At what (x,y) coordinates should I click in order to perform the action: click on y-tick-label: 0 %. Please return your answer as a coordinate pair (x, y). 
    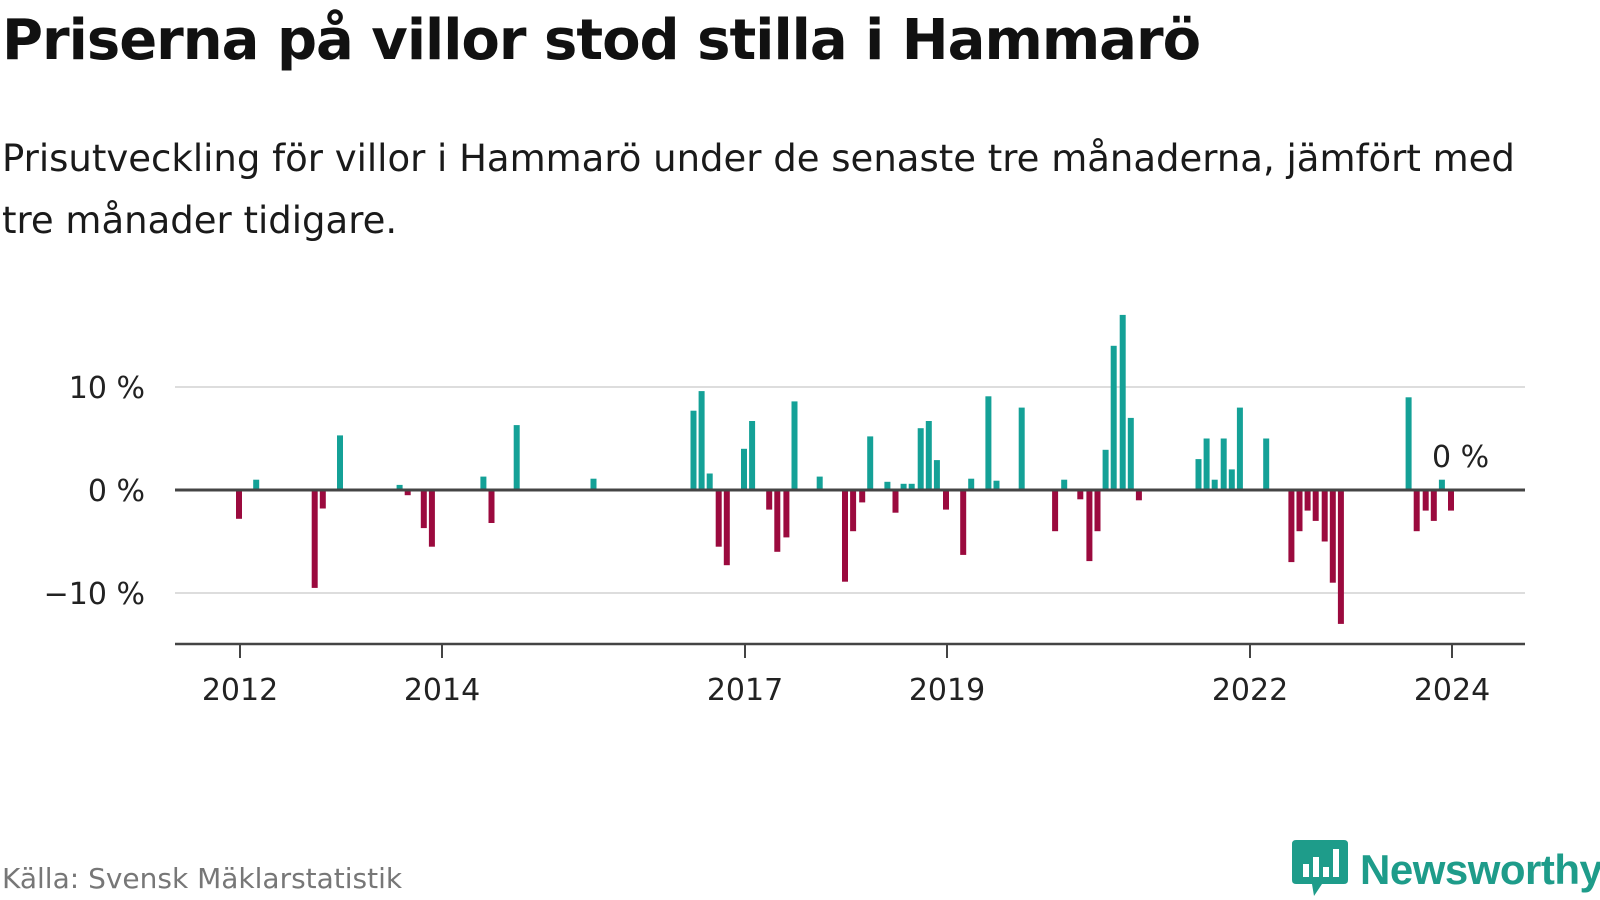
    Looking at the image, I should click on (116, 491).